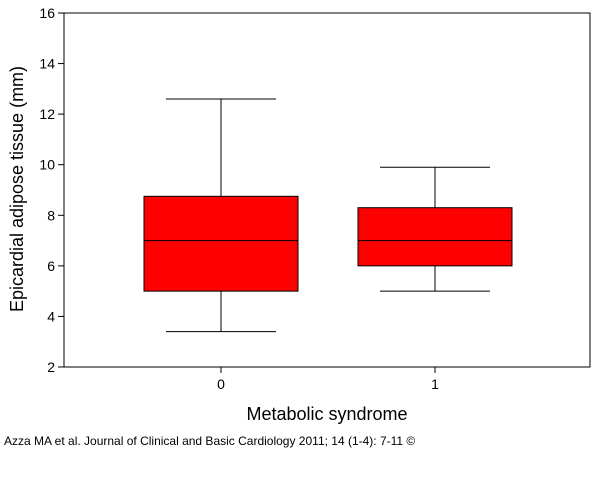 The width and height of the screenshot is (600, 493). I want to click on x-axis-label: Metabolic syndrome, so click(326, 414).